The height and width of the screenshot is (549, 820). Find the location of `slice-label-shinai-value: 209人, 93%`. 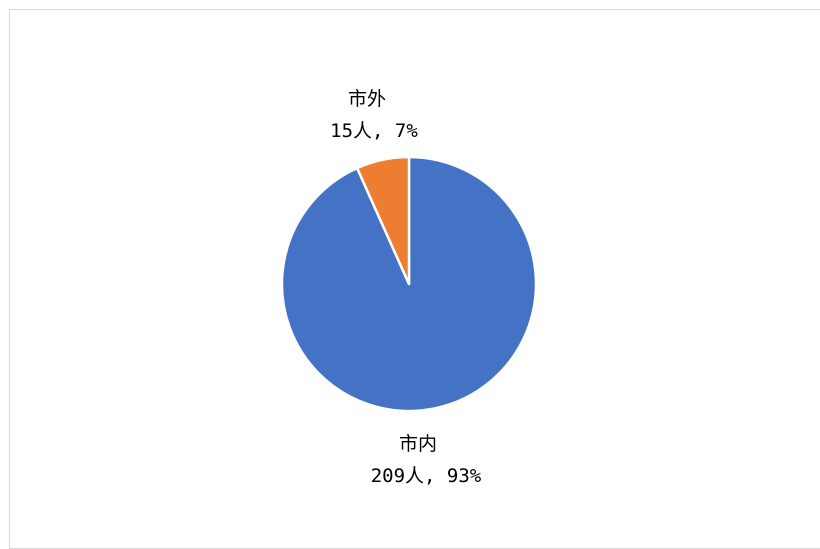

slice-label-shinai-value: 209人, 93% is located at coordinates (426, 476).